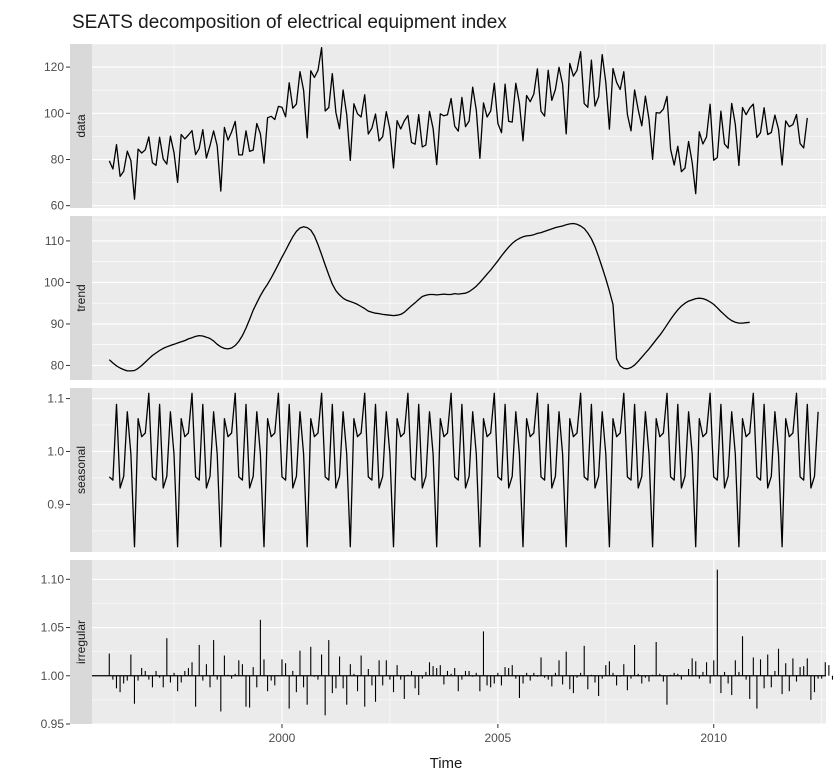 This screenshot has height=776, width=836. What do you see at coordinates (446, 763) in the screenshot?
I see `x-axis-title: Time` at bounding box center [446, 763].